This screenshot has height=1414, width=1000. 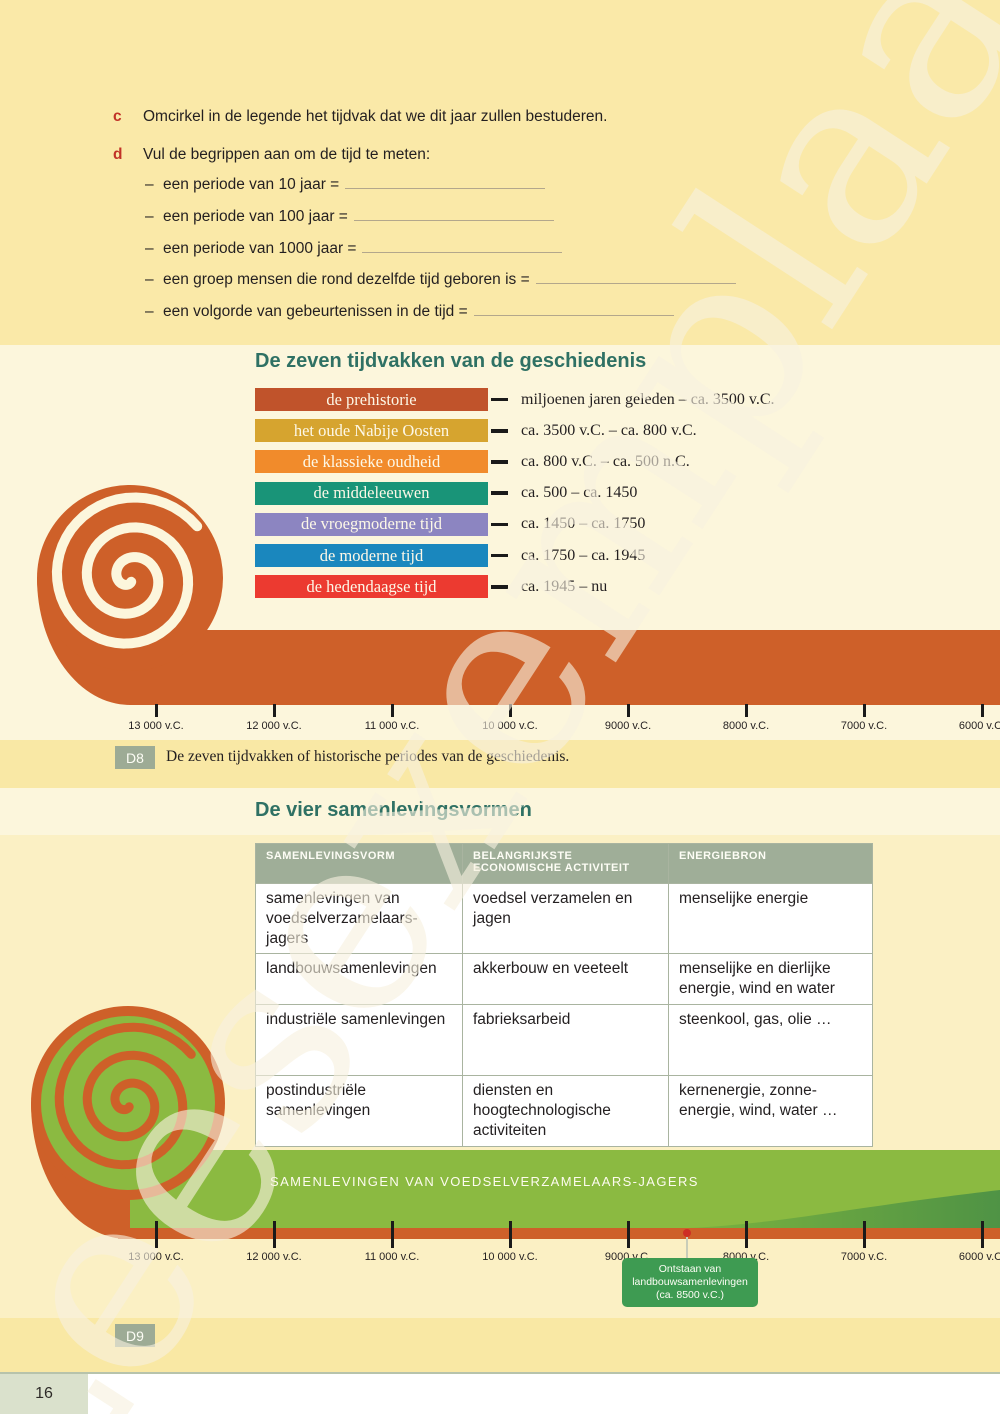 What do you see at coordinates (260, 248) in the screenshot?
I see `exercise-d-item-text: een periode van 1000 jaar =` at bounding box center [260, 248].